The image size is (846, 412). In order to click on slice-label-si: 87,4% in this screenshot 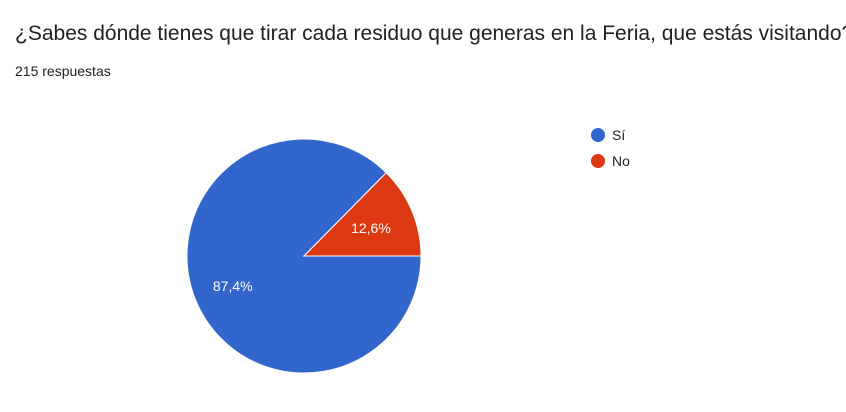, I will do `click(233, 286)`.